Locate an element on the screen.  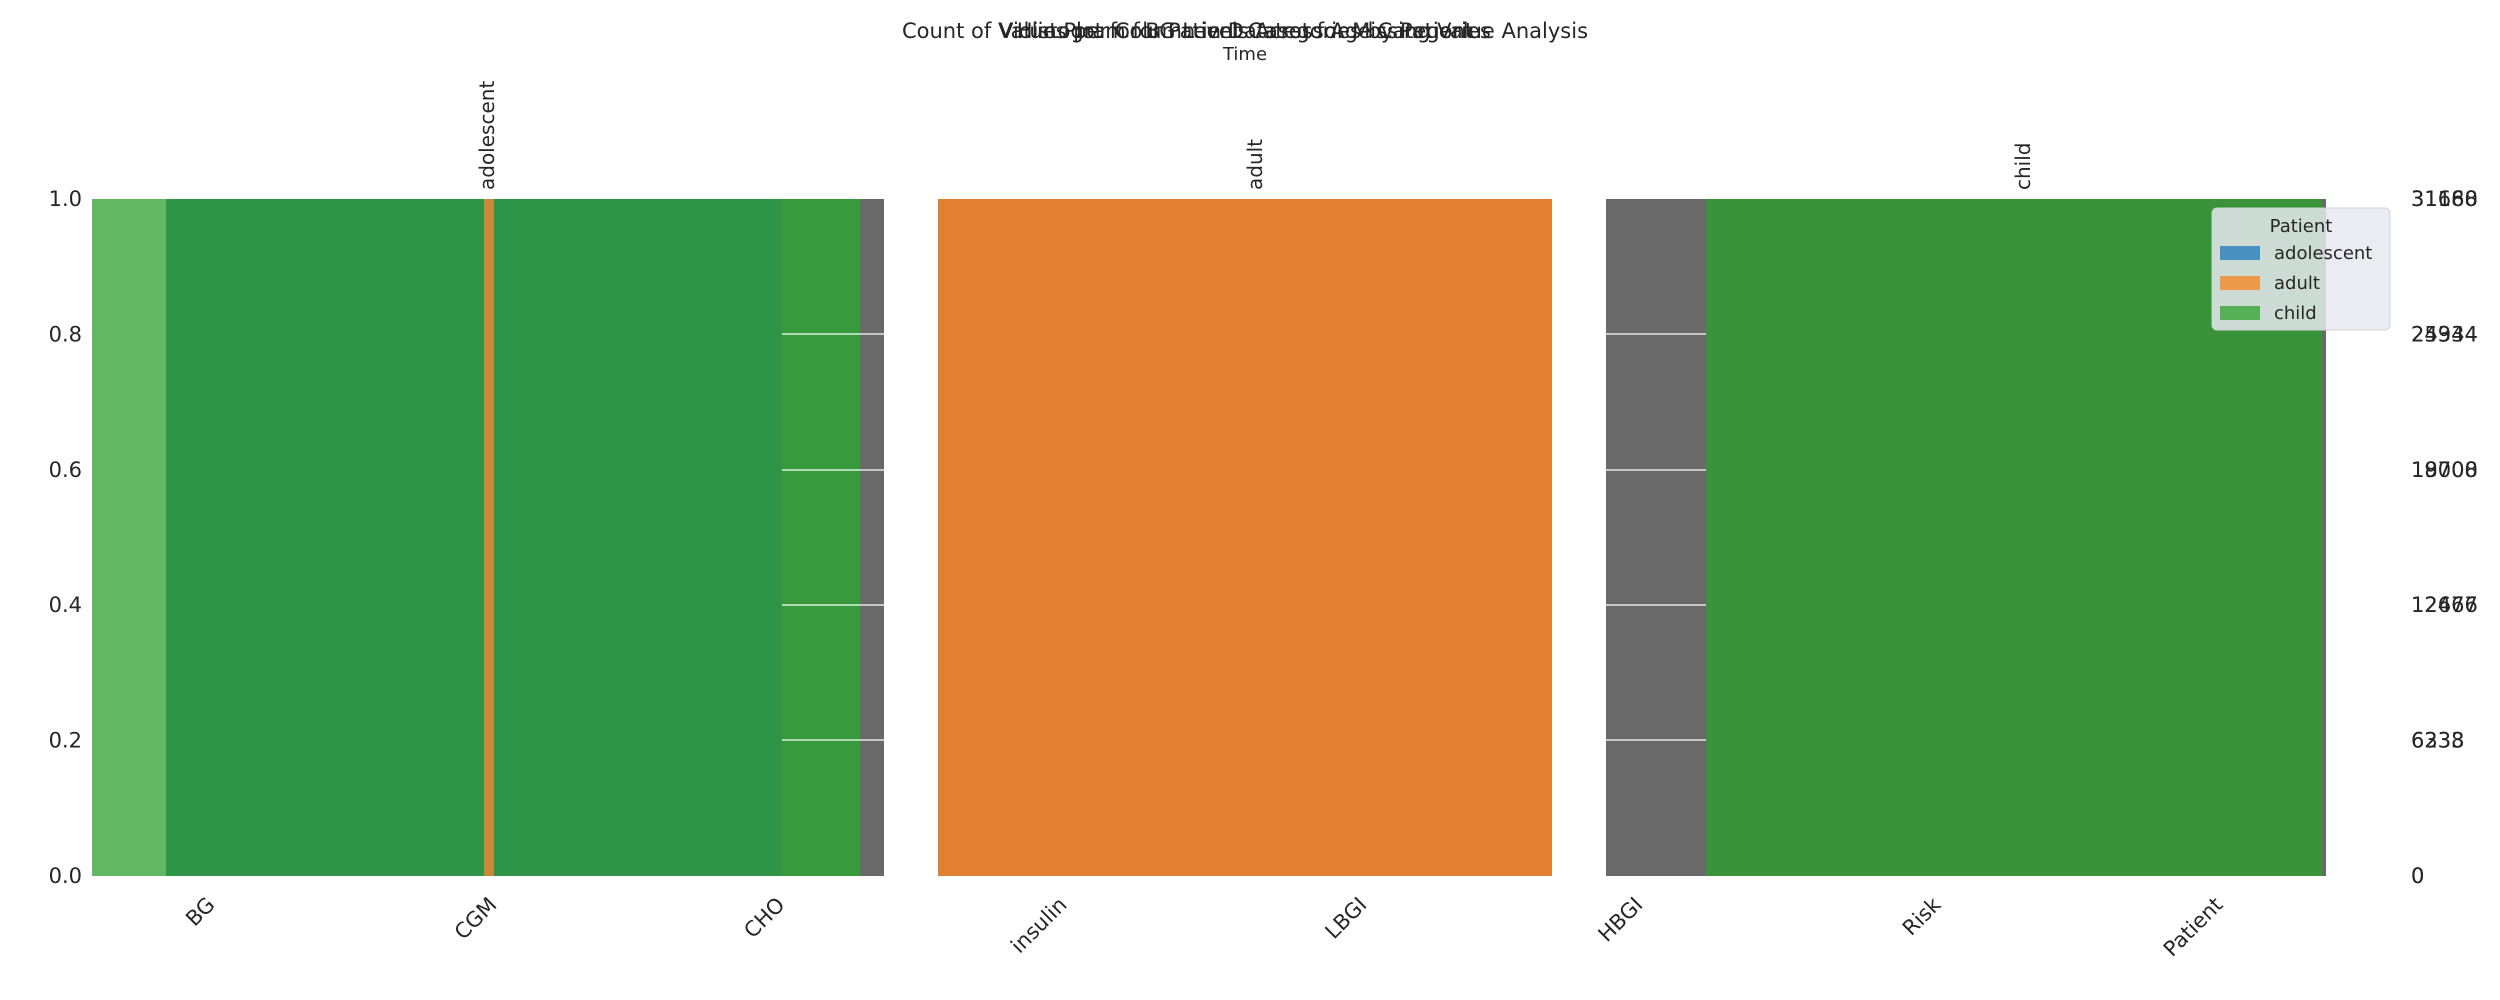
legend-title: Patient is located at coordinates (2301, 226).